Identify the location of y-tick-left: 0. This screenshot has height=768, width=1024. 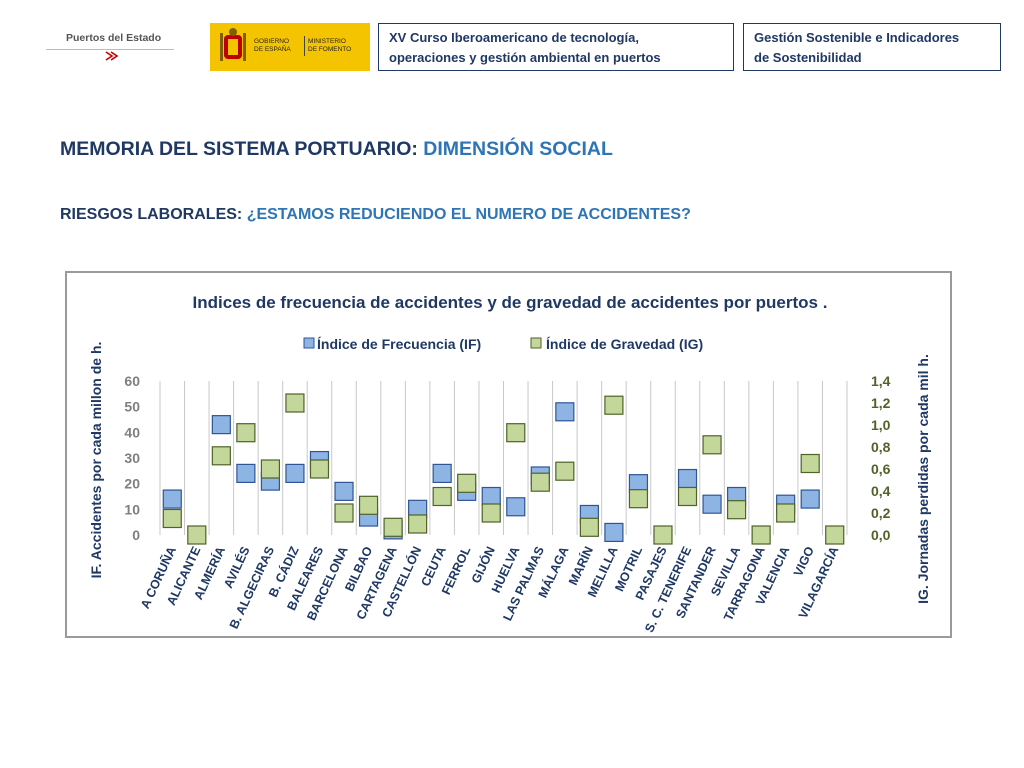
(136, 535).